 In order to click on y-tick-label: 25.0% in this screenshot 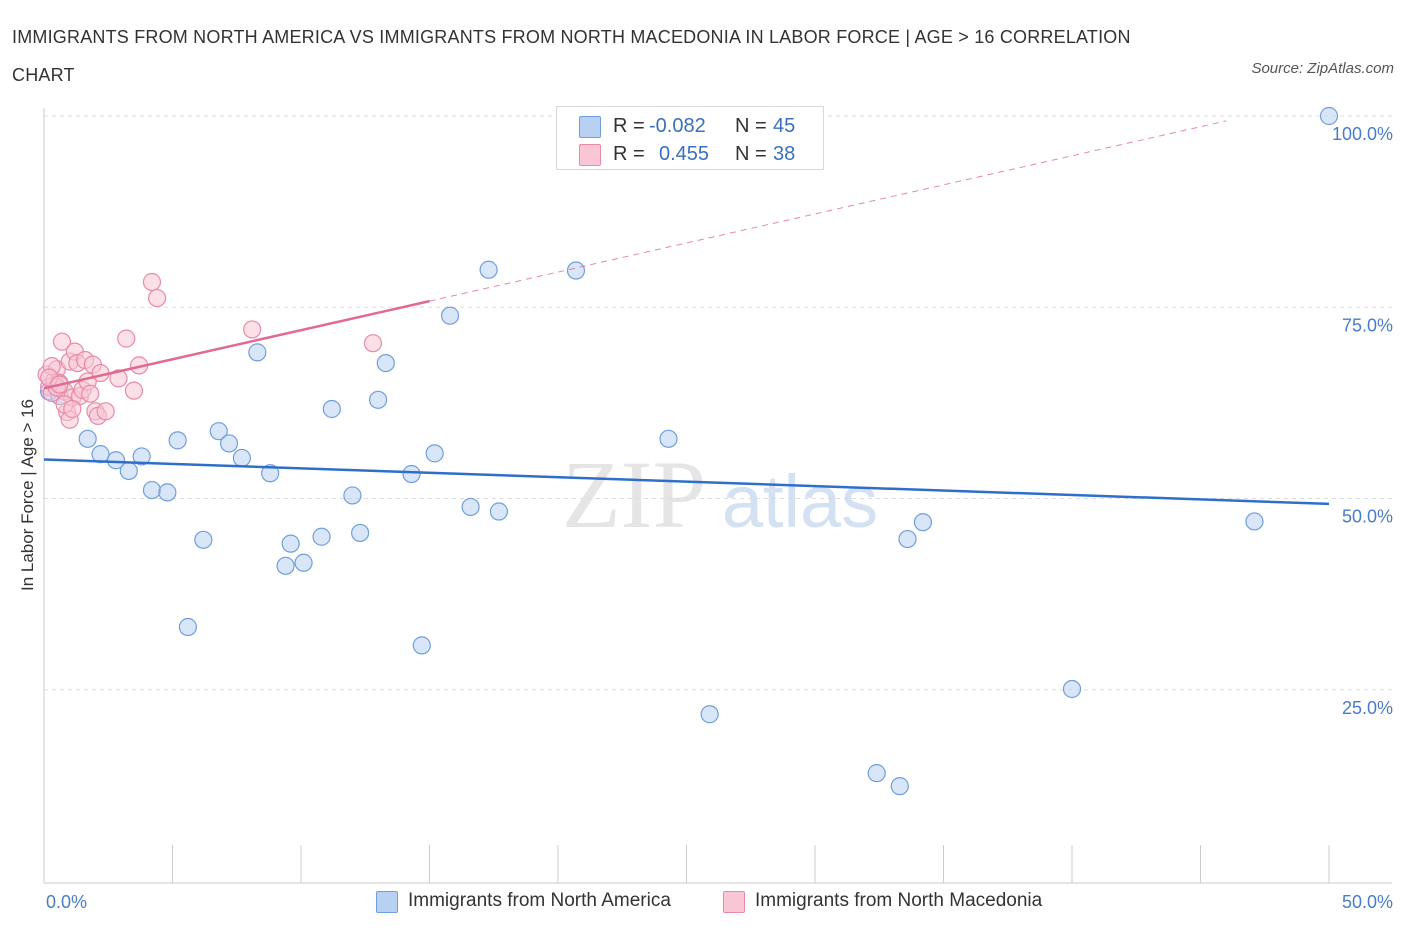, I will do `click(1367, 708)`.